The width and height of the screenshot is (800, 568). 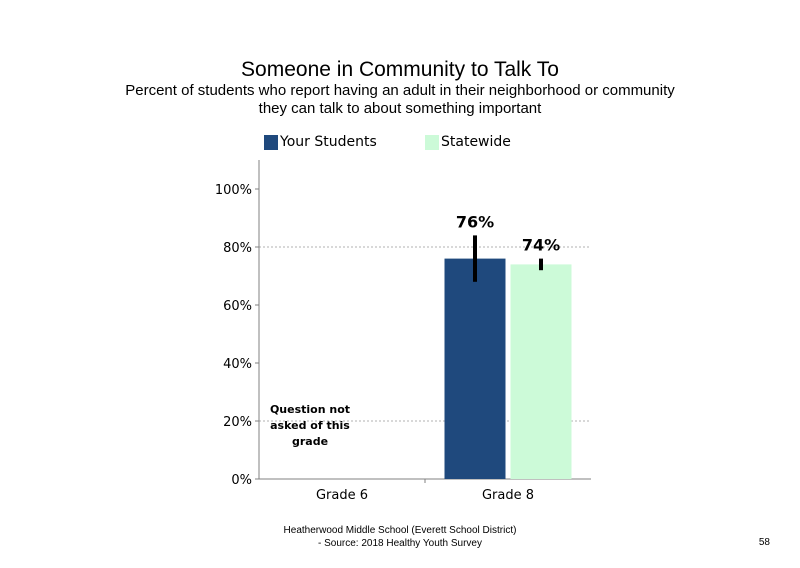 What do you see at coordinates (237, 248) in the screenshot?
I see `y-tick-label: 80%` at bounding box center [237, 248].